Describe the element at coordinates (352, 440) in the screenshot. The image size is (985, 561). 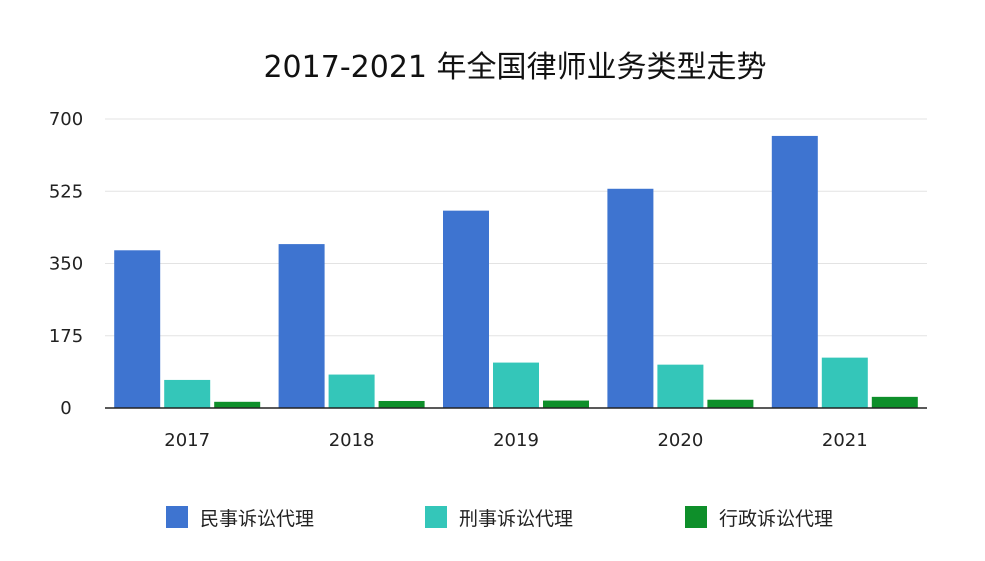
I see `x-tick-label: 2018` at that location.